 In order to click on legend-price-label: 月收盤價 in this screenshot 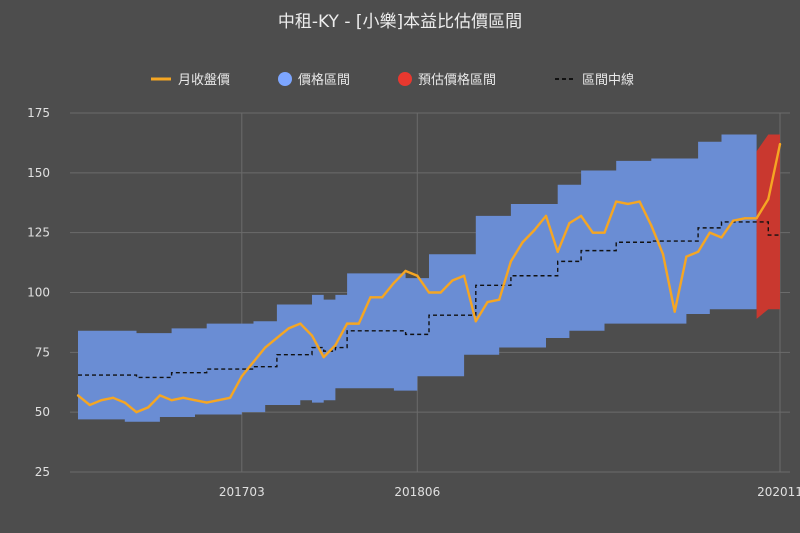, I will do `click(204, 80)`.